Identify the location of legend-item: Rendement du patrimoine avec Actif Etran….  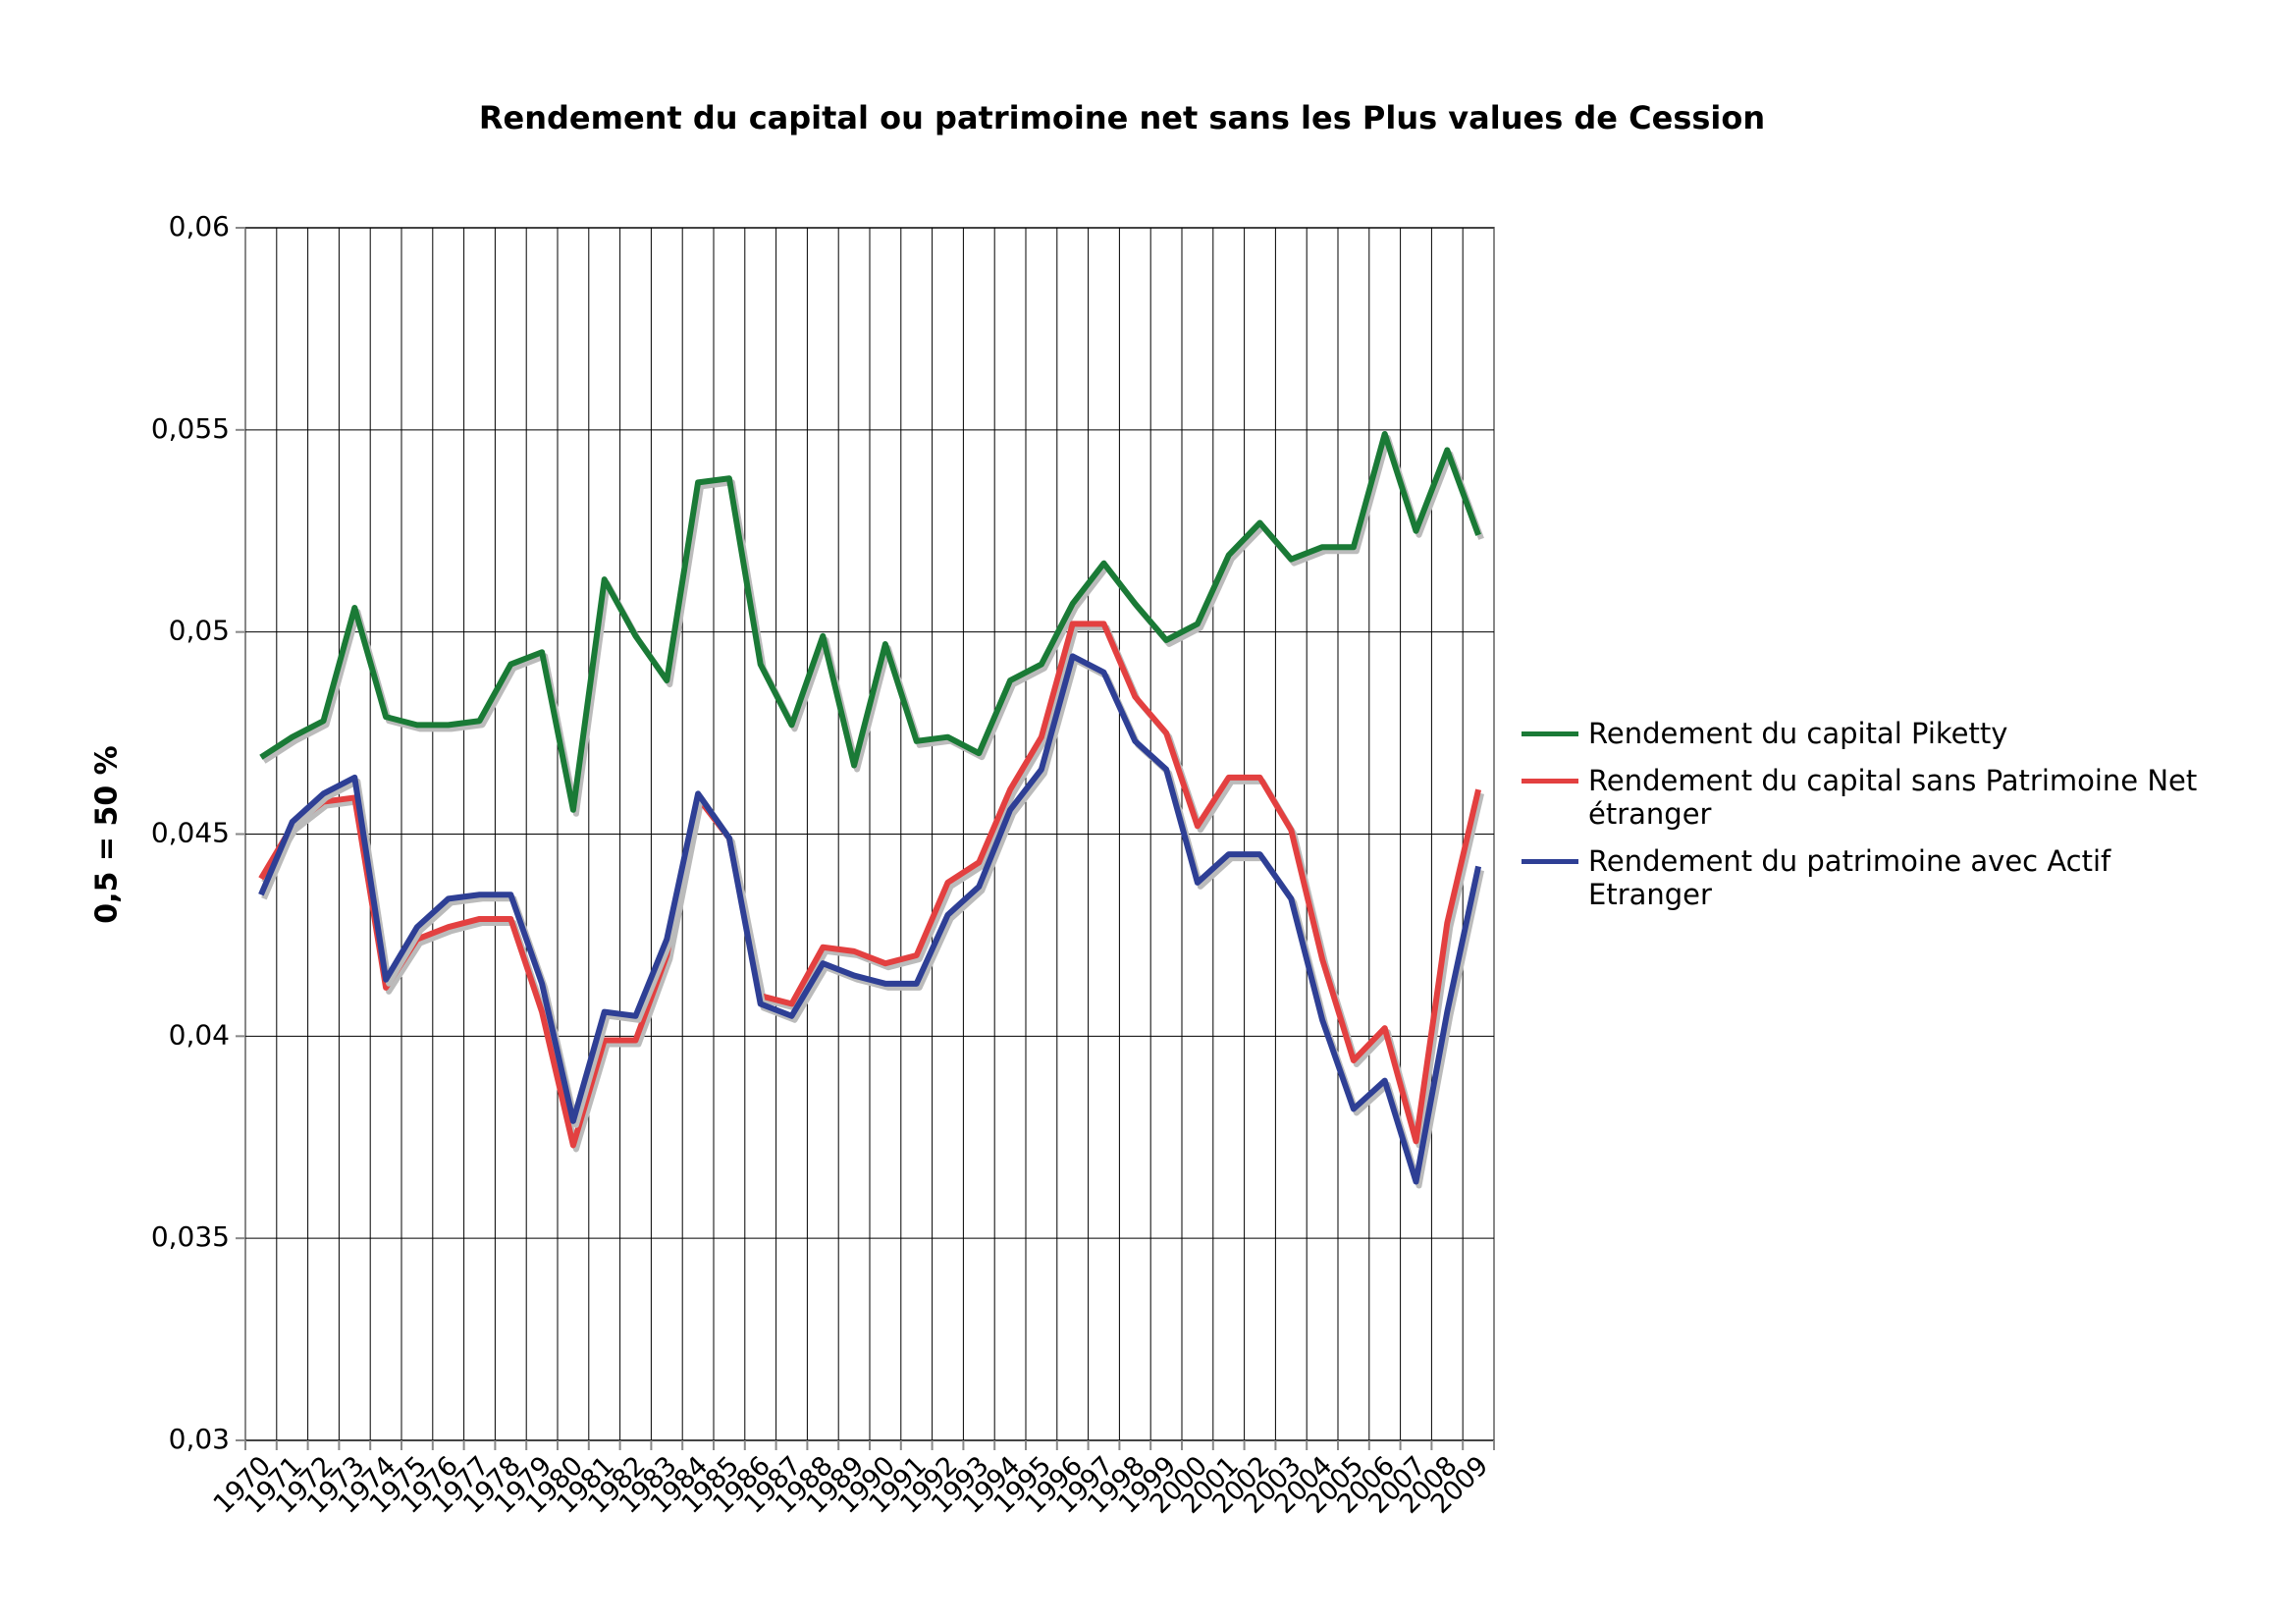
(1866, 877).